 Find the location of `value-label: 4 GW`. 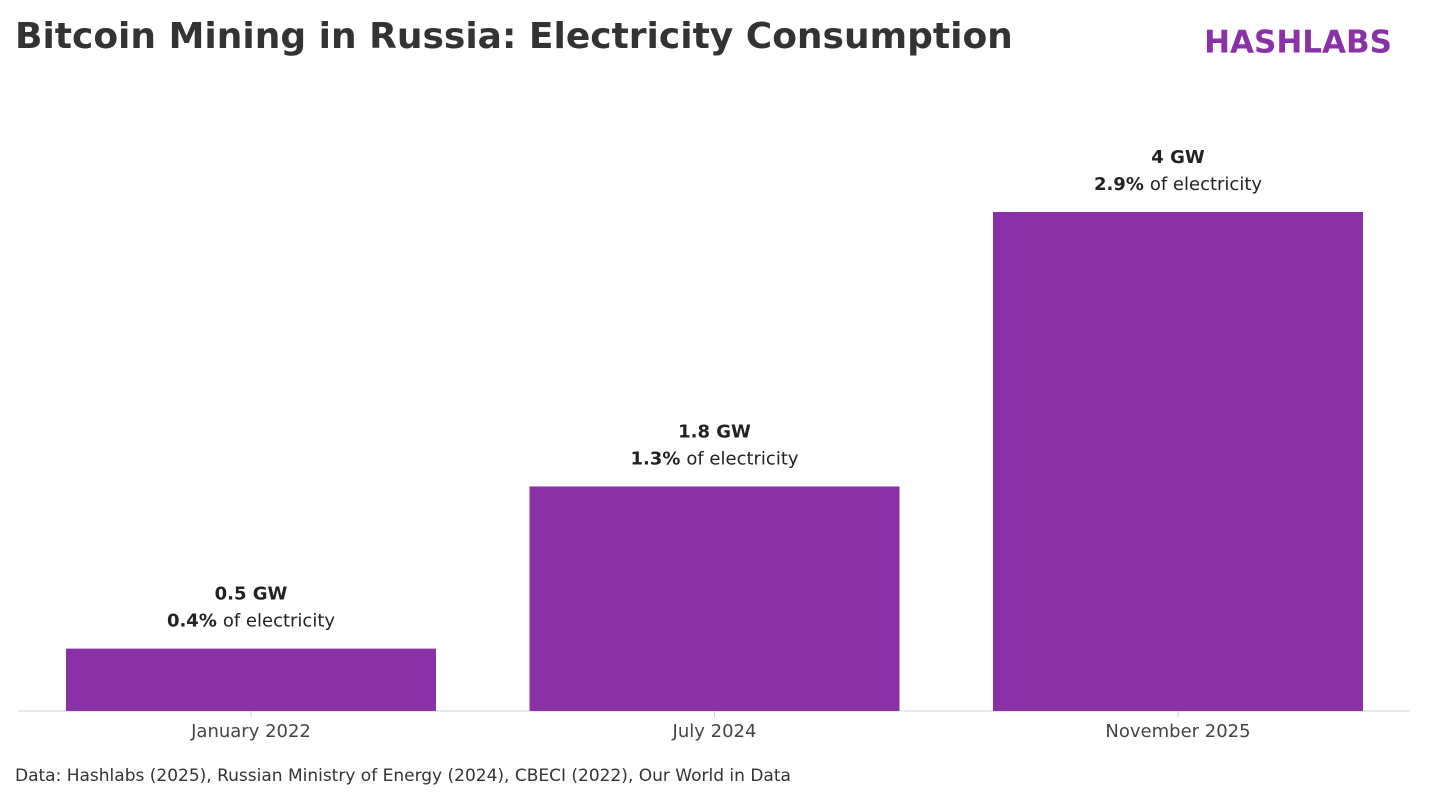

value-label: 4 GW is located at coordinates (1178, 157).